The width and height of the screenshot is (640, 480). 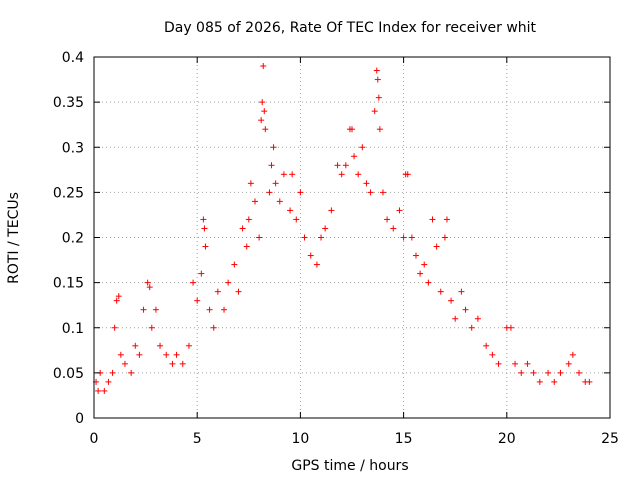 I want to click on y-axis-label: ROTI / TECUs, so click(x=14, y=238).